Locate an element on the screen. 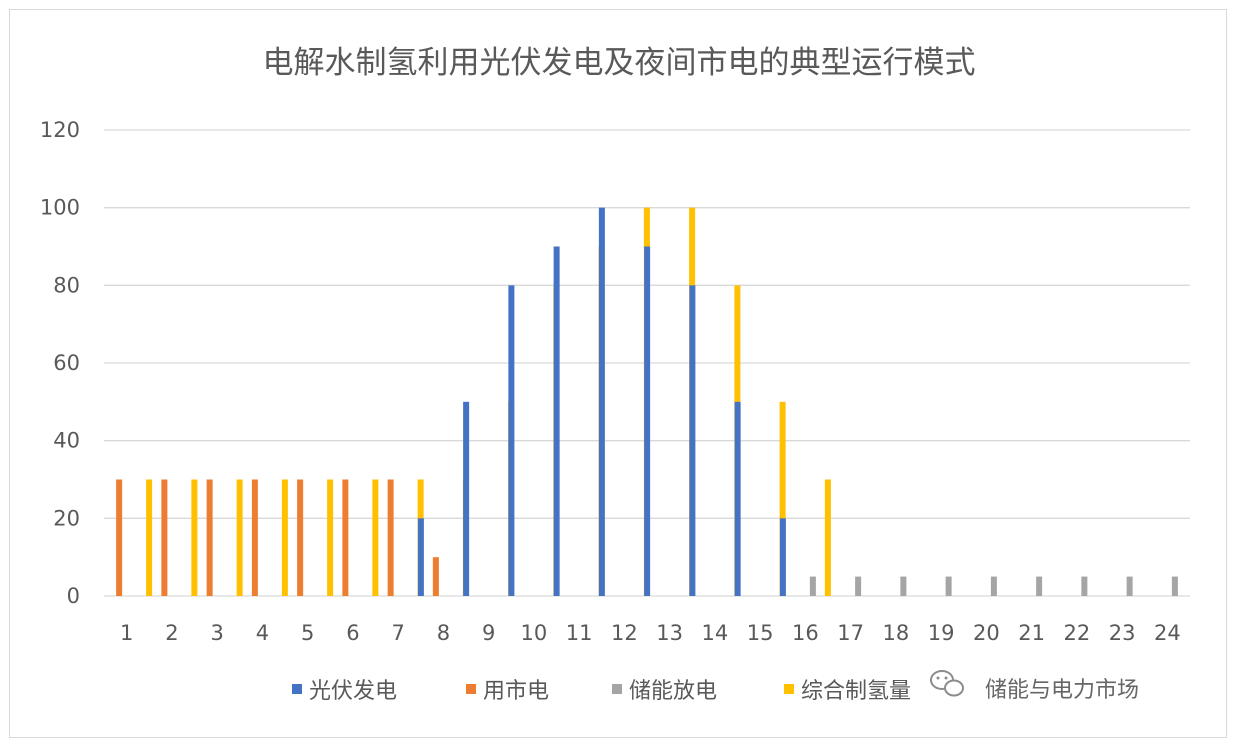 This screenshot has height=754, width=1238. x-tick-label: 2 is located at coordinates (171, 633).